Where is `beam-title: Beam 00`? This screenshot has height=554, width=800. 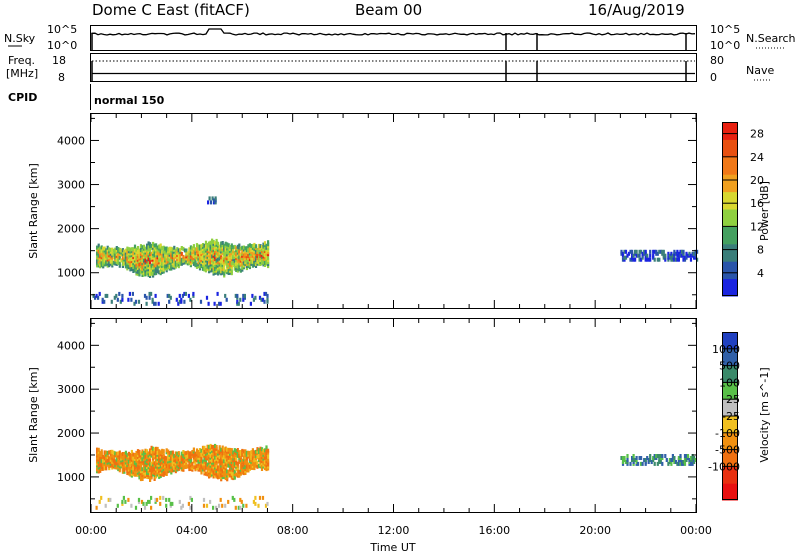
beam-title: Beam 00 is located at coordinates (388, 10).